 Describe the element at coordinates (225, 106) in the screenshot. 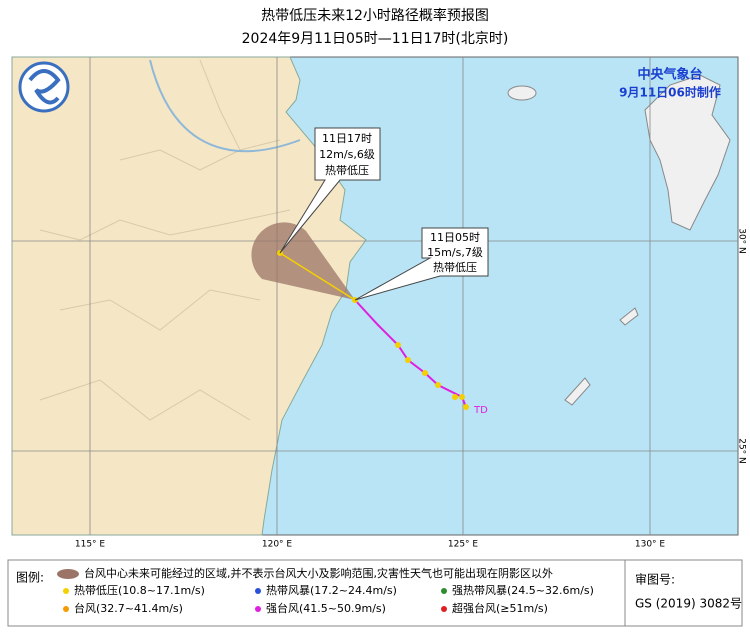

I see `river` at that location.